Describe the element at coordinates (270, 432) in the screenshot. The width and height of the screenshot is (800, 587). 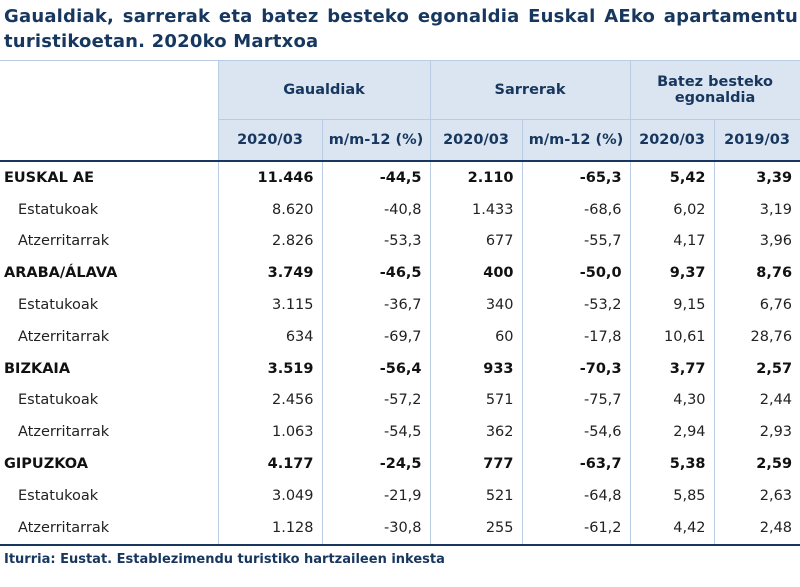
I see `cell: 1.063` at that location.